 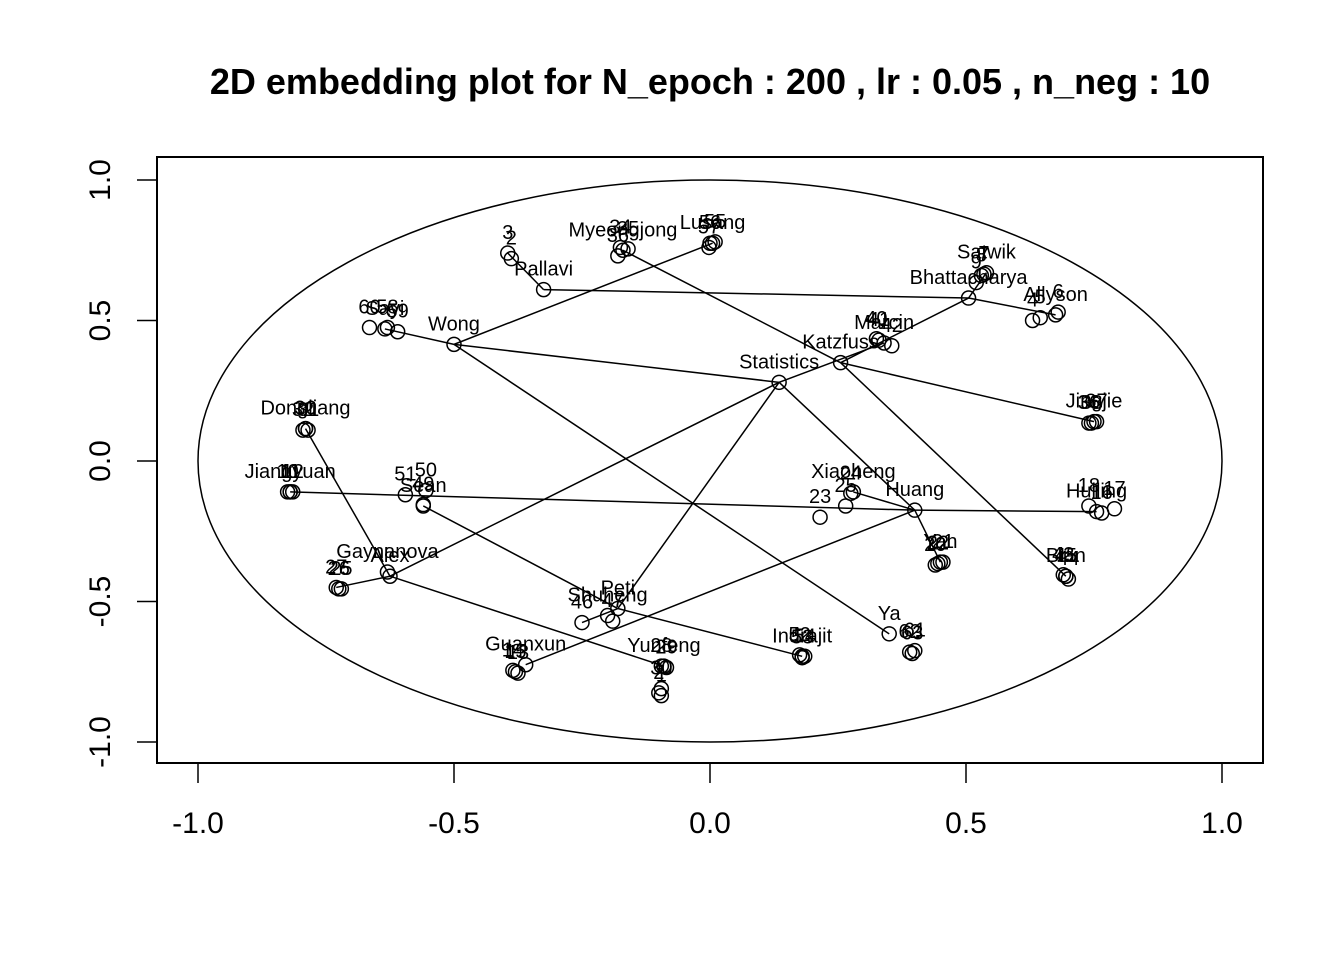 I want to click on point-label: 42, so click(x=892, y=326).